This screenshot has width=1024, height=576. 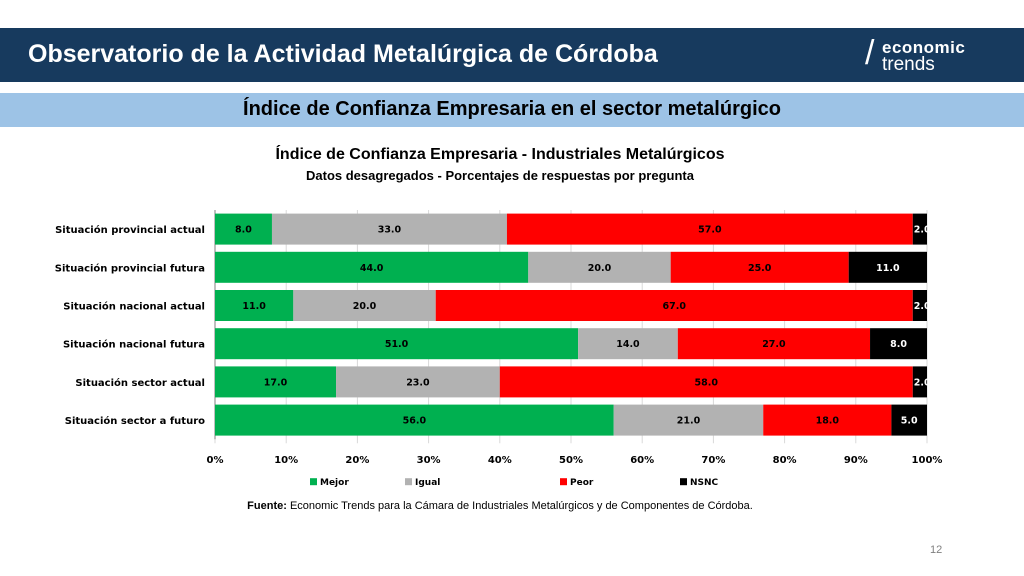 I want to click on data-label: 58.0, so click(x=707, y=382).